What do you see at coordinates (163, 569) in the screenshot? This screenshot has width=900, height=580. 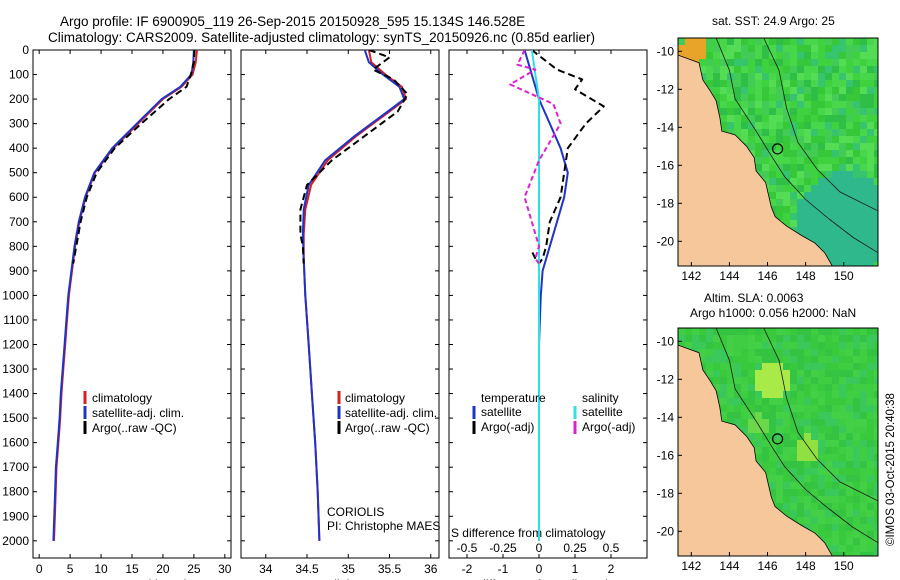 I see `x-tick-label: 20` at bounding box center [163, 569].